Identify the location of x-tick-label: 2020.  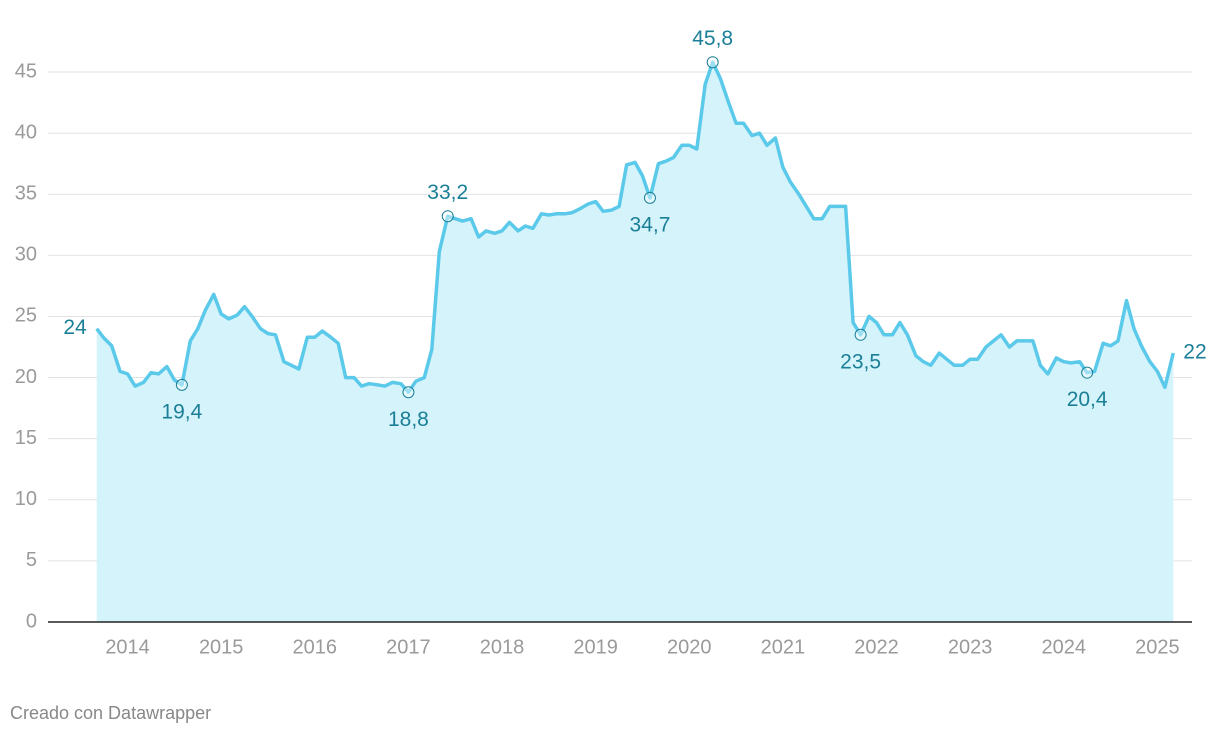
(689, 647).